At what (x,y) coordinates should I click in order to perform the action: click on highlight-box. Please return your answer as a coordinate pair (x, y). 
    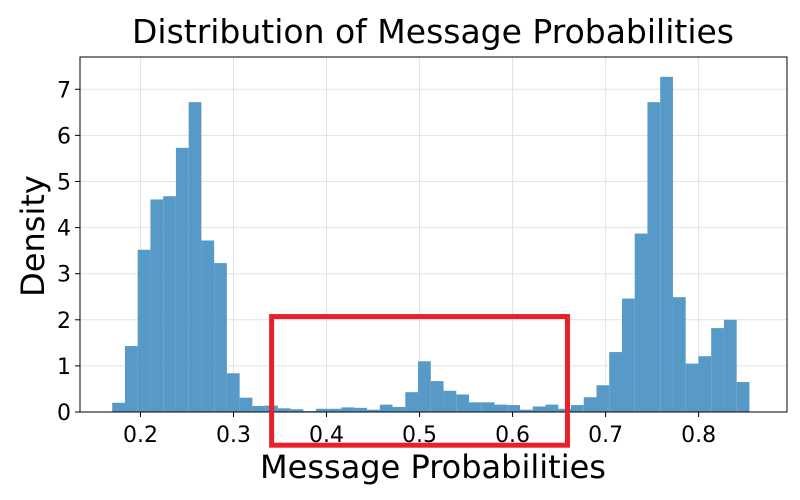
    Looking at the image, I should click on (419, 381).